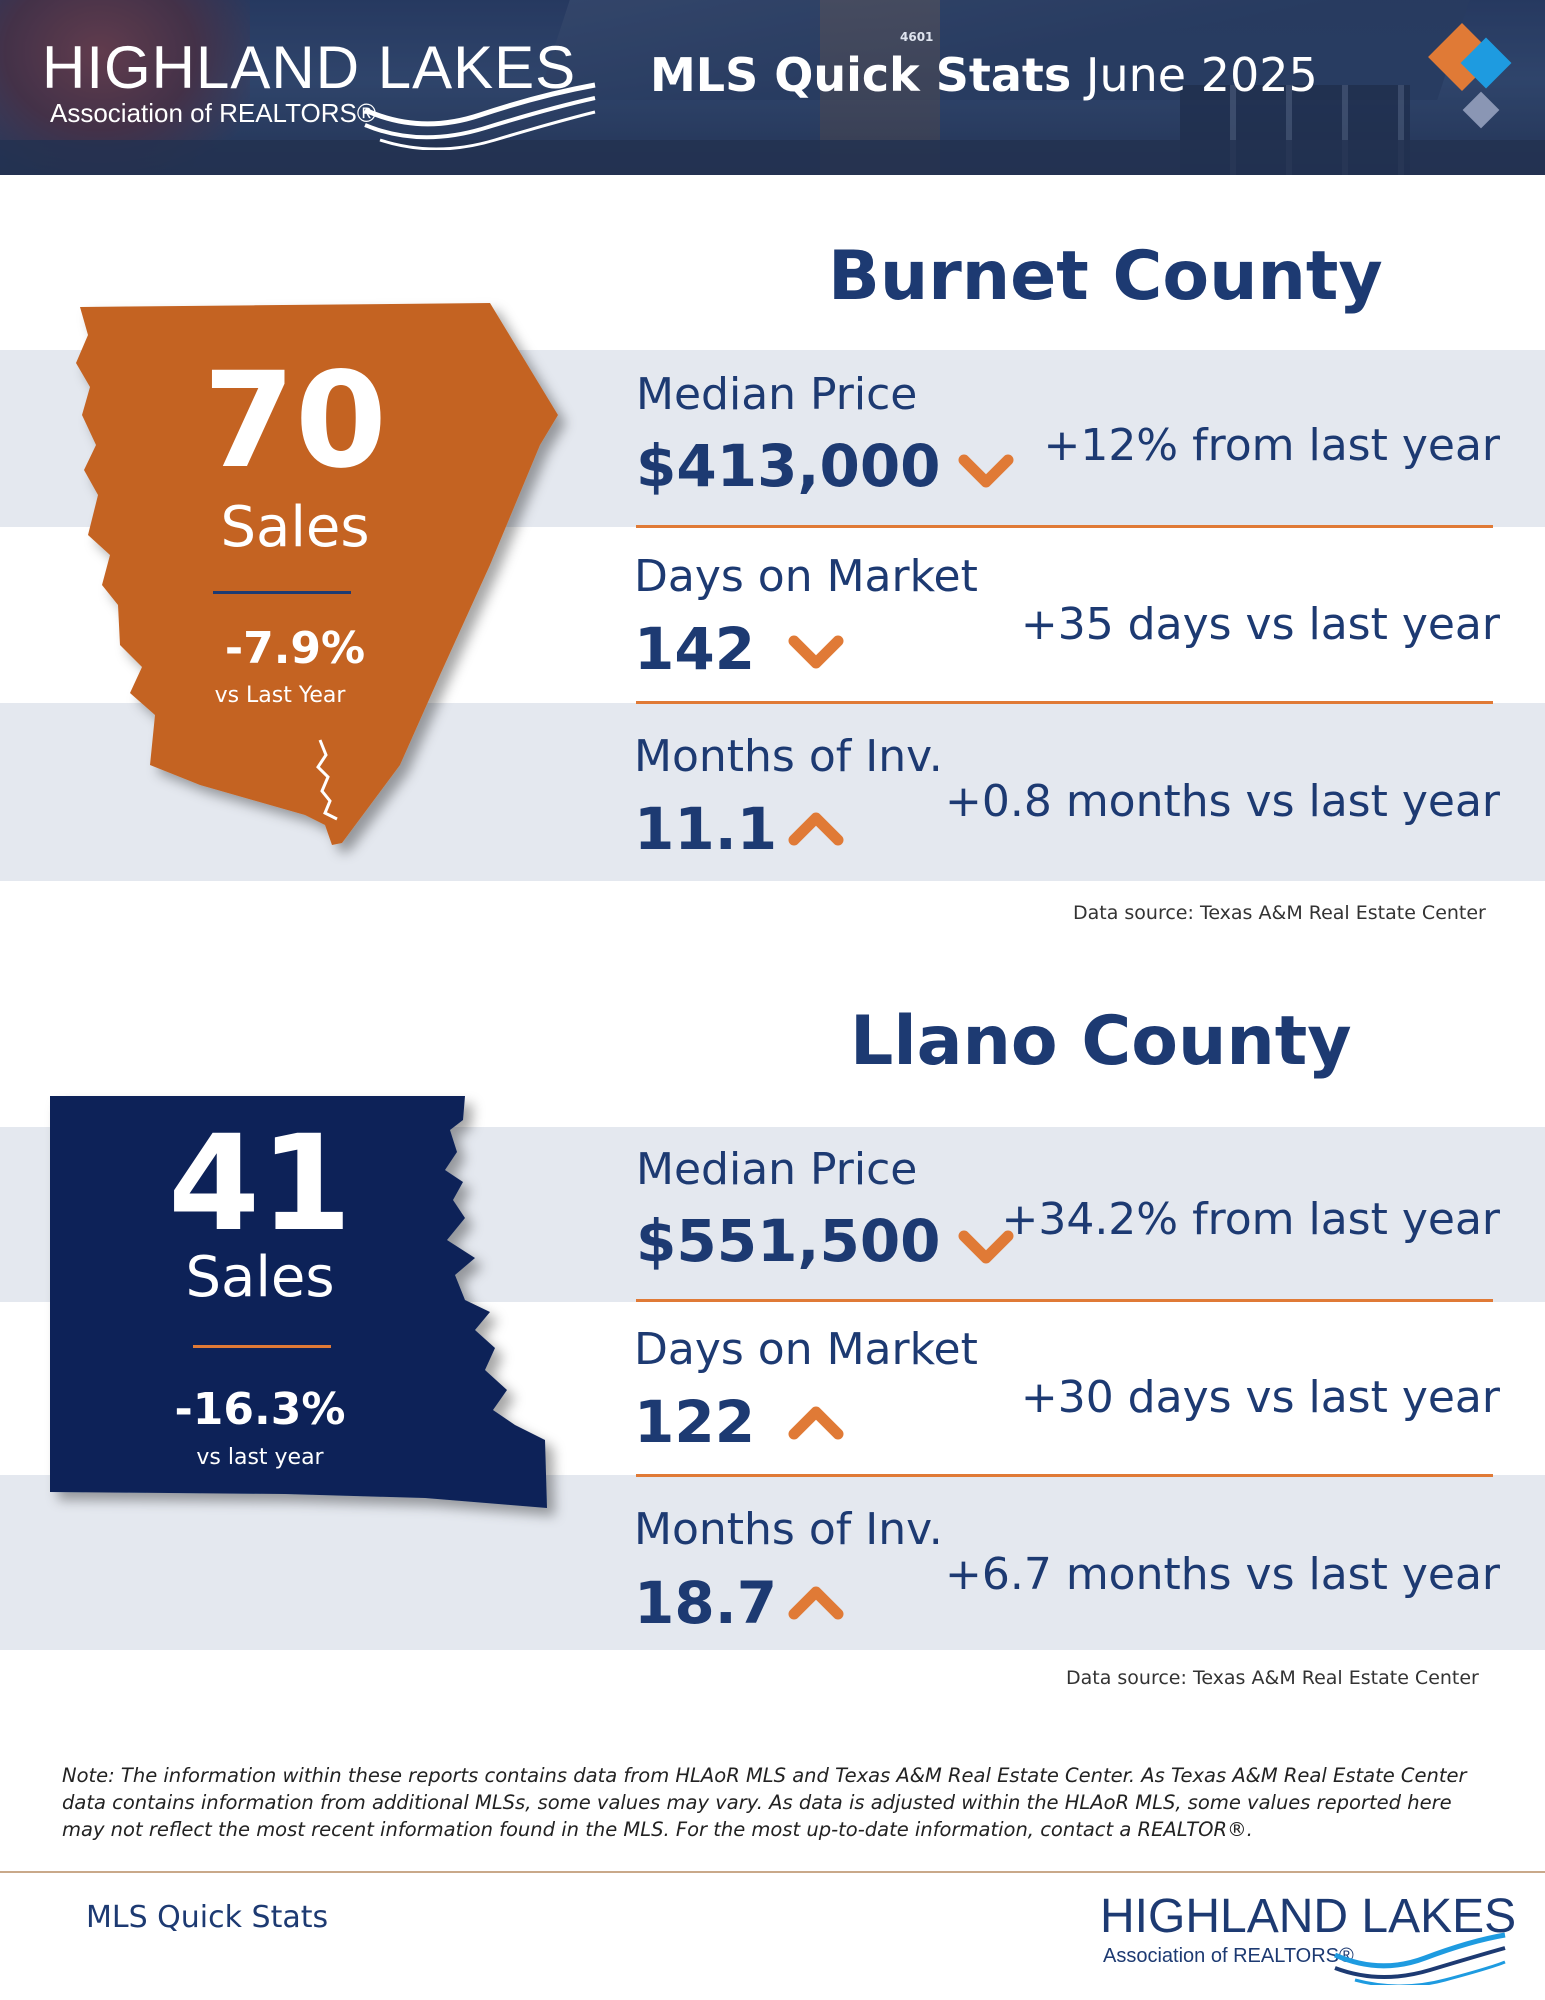 The height and width of the screenshot is (2000, 1545). Describe the element at coordinates (1419, 1958) in the screenshot. I see `footer-logo-waves-icon` at that location.